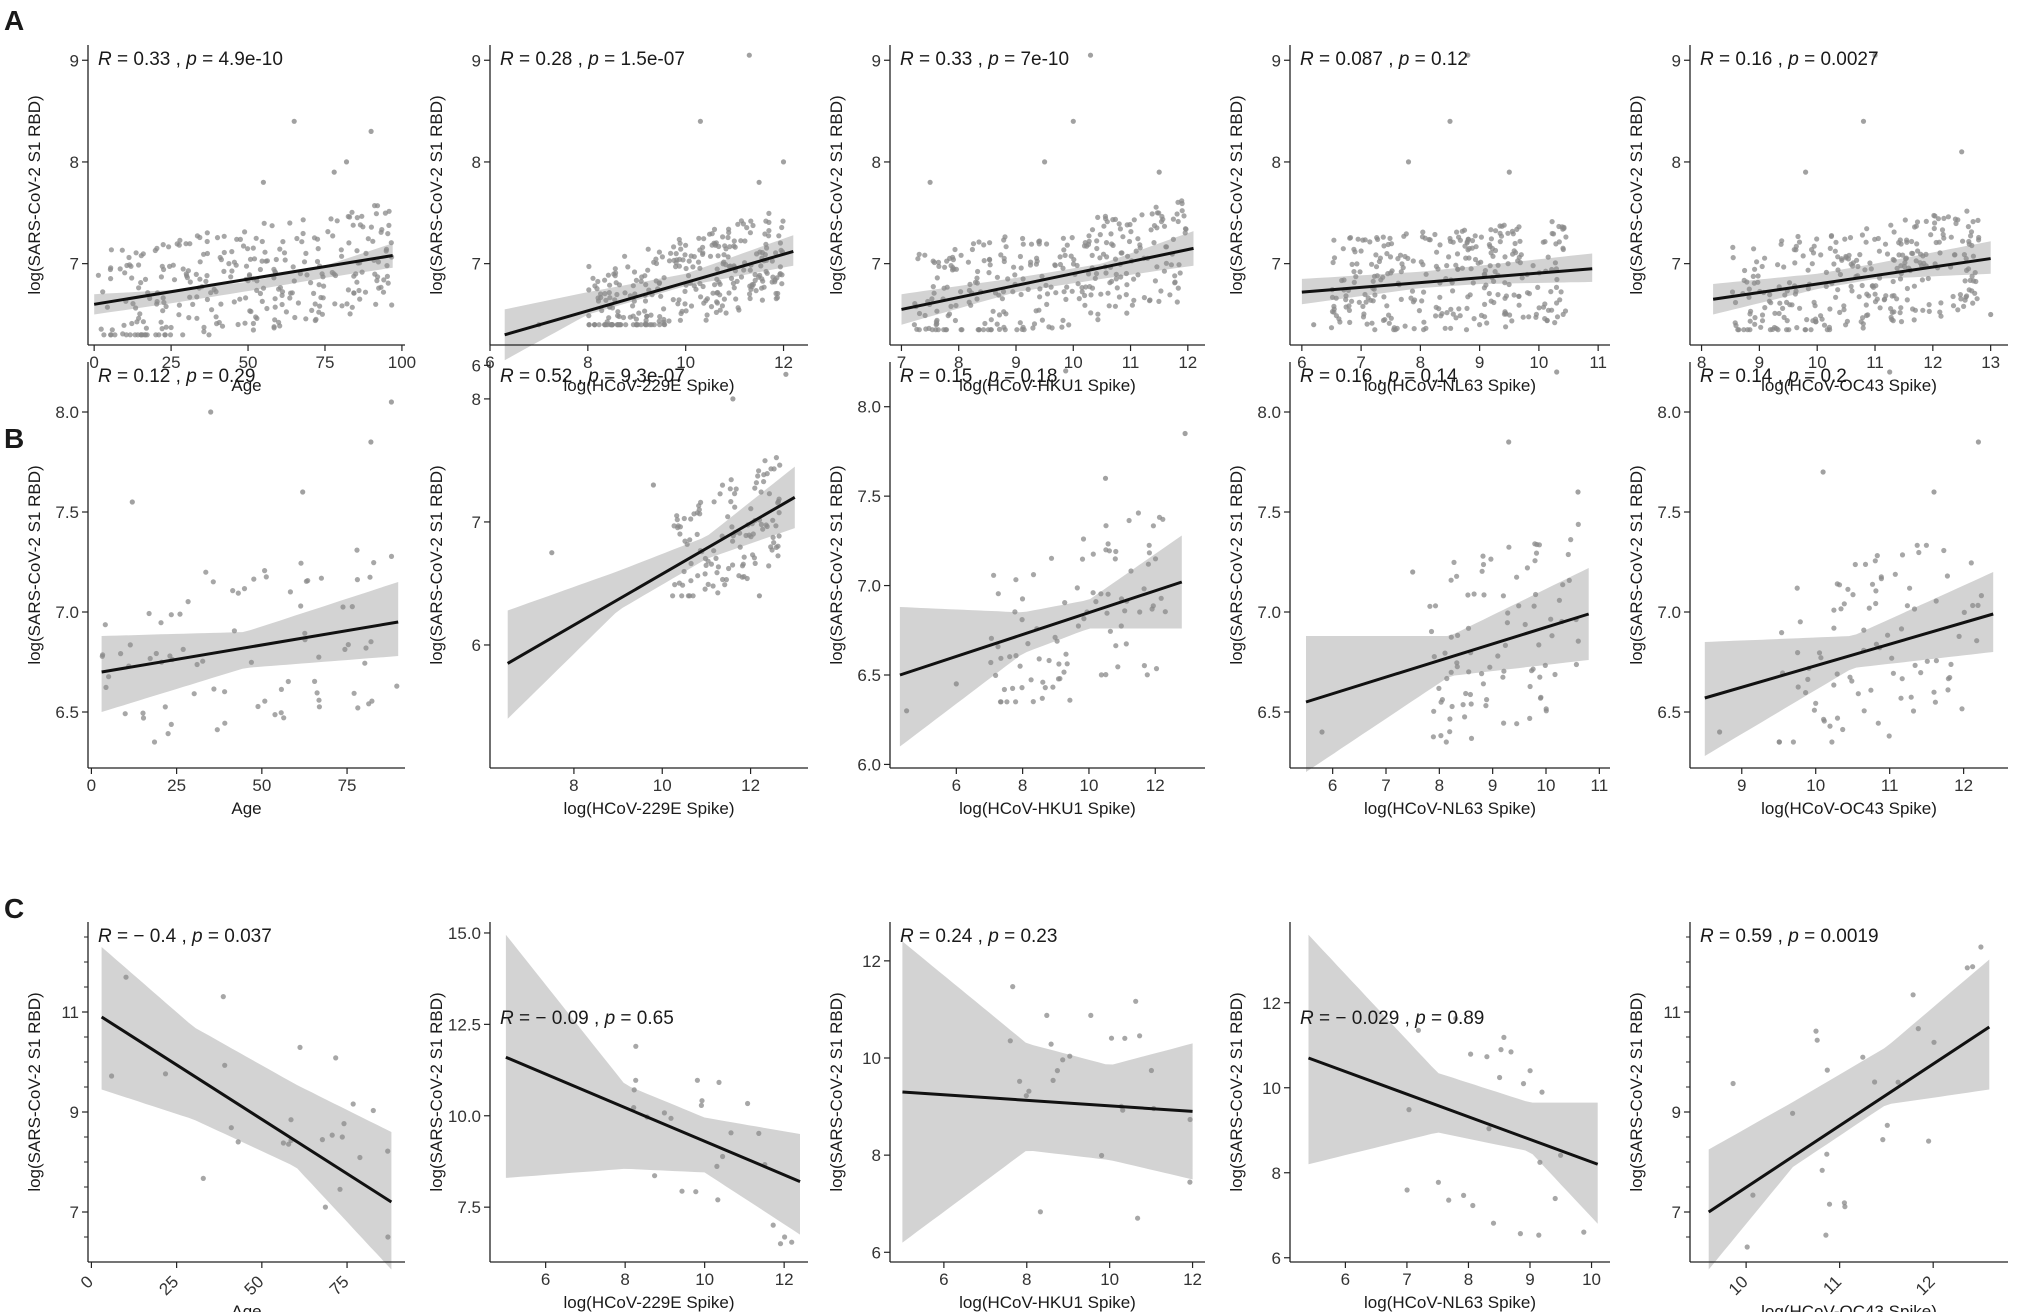 This screenshot has width=2021, height=1312. What do you see at coordinates (1360, 362) in the screenshot?
I see `x-tick-label: 7` at bounding box center [1360, 362].